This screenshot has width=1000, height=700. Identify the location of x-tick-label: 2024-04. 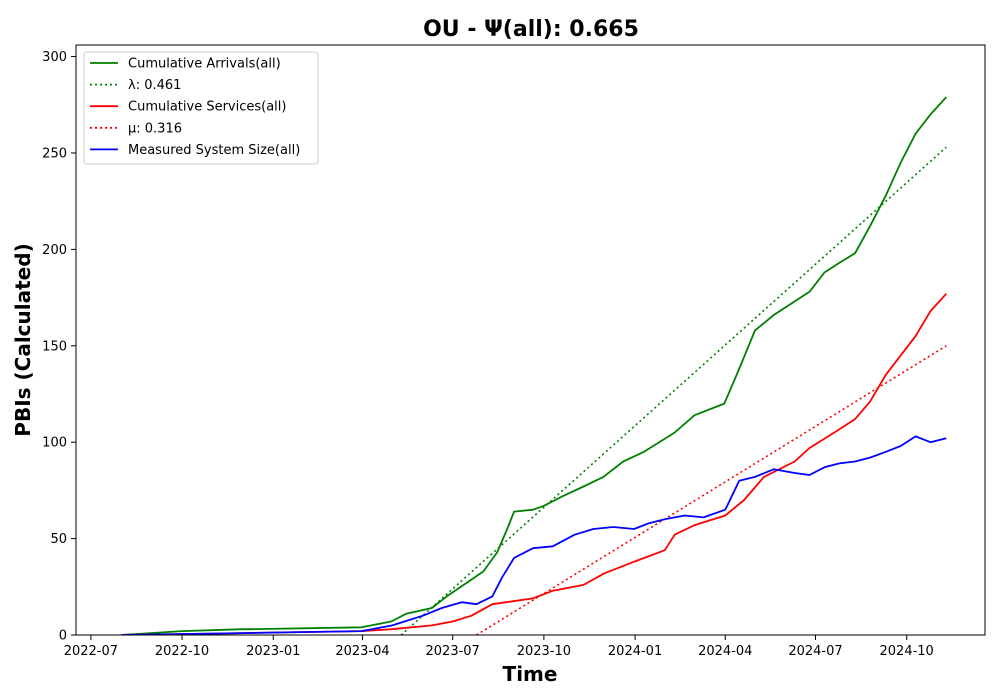
(725, 651).